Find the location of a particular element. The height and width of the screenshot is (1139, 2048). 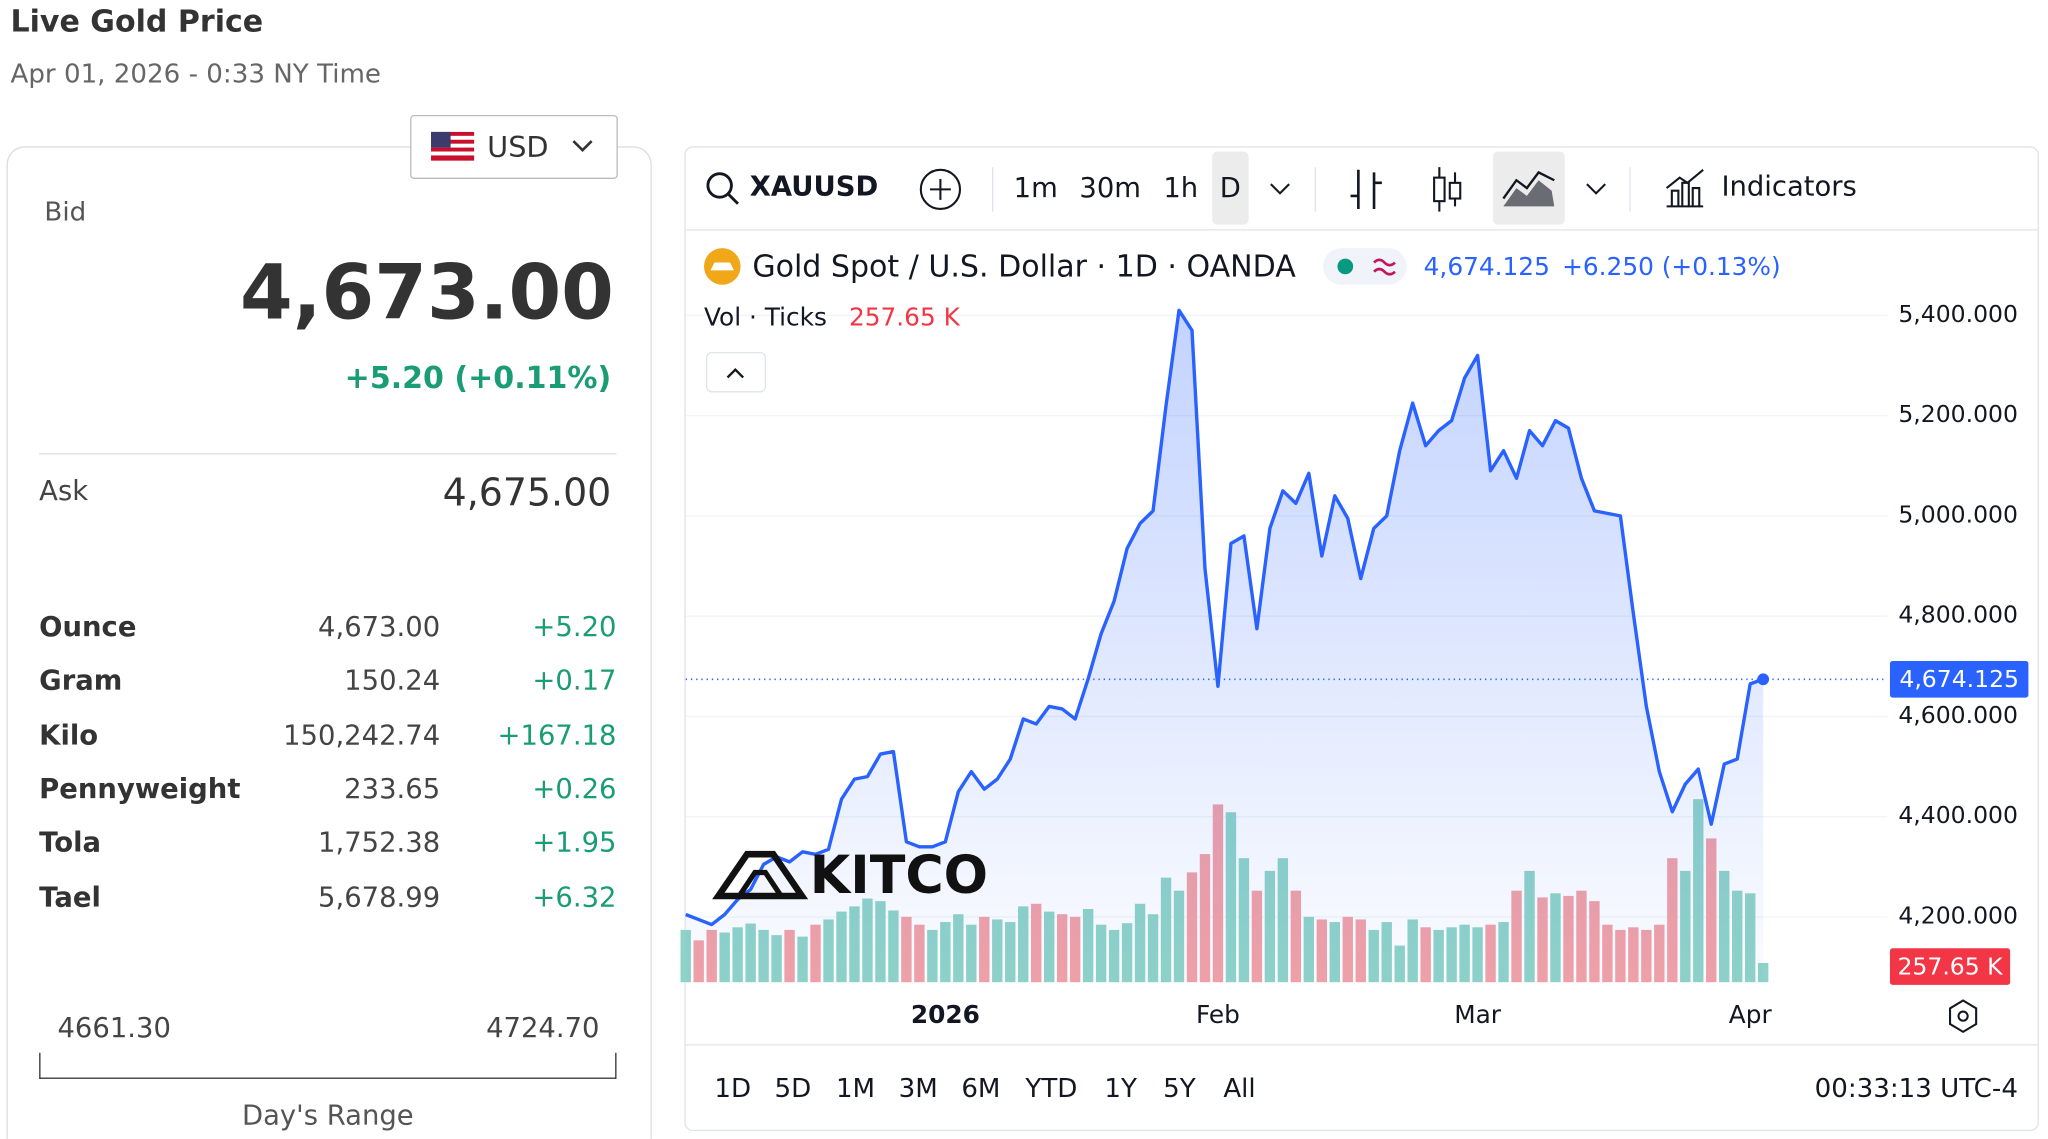

unit-change: +0.17 is located at coordinates (574, 681).